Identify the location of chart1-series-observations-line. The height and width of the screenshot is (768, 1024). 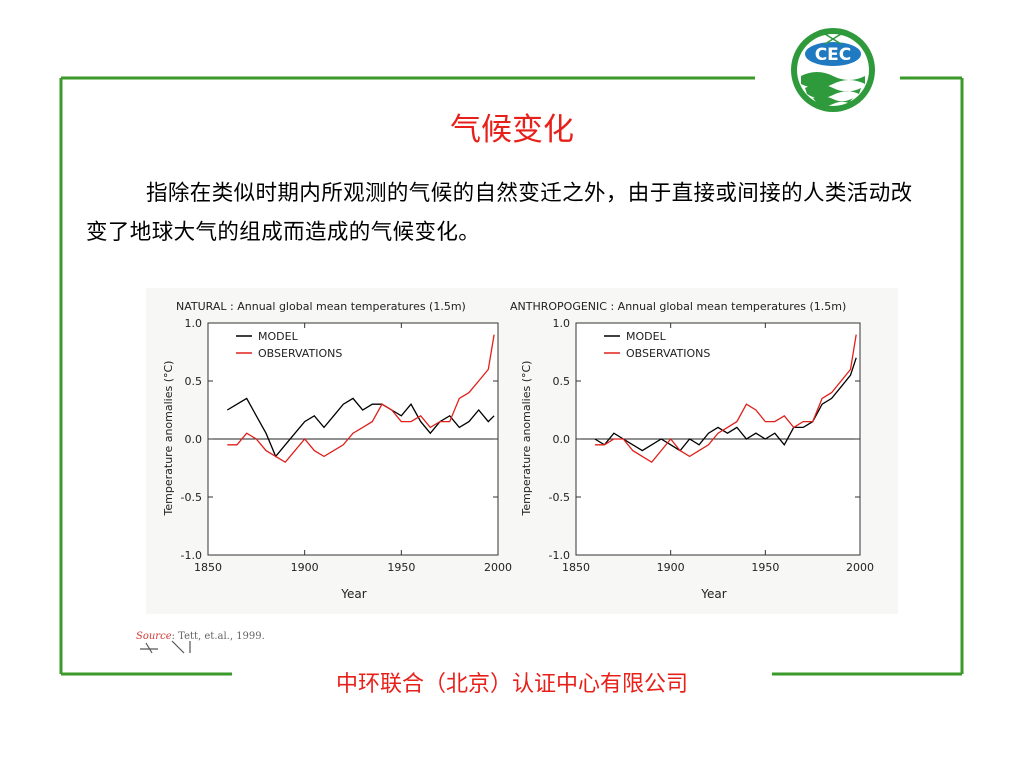
(361, 399).